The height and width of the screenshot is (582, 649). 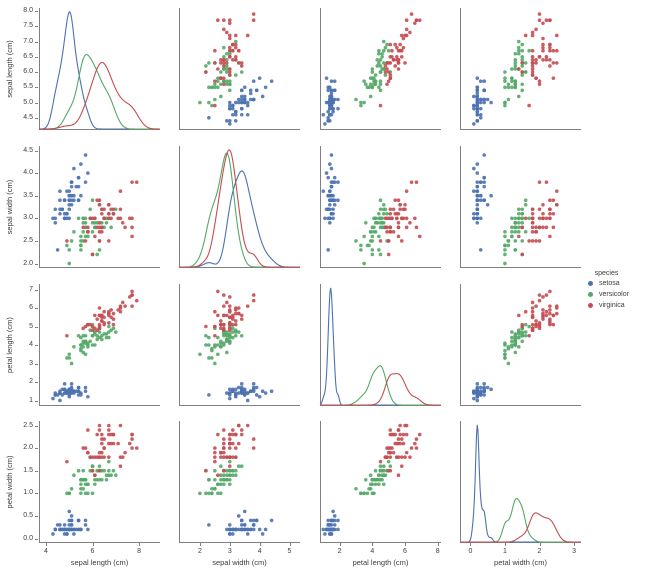 I want to click on subplot-r3c2-scatter, so click(x=239, y=345).